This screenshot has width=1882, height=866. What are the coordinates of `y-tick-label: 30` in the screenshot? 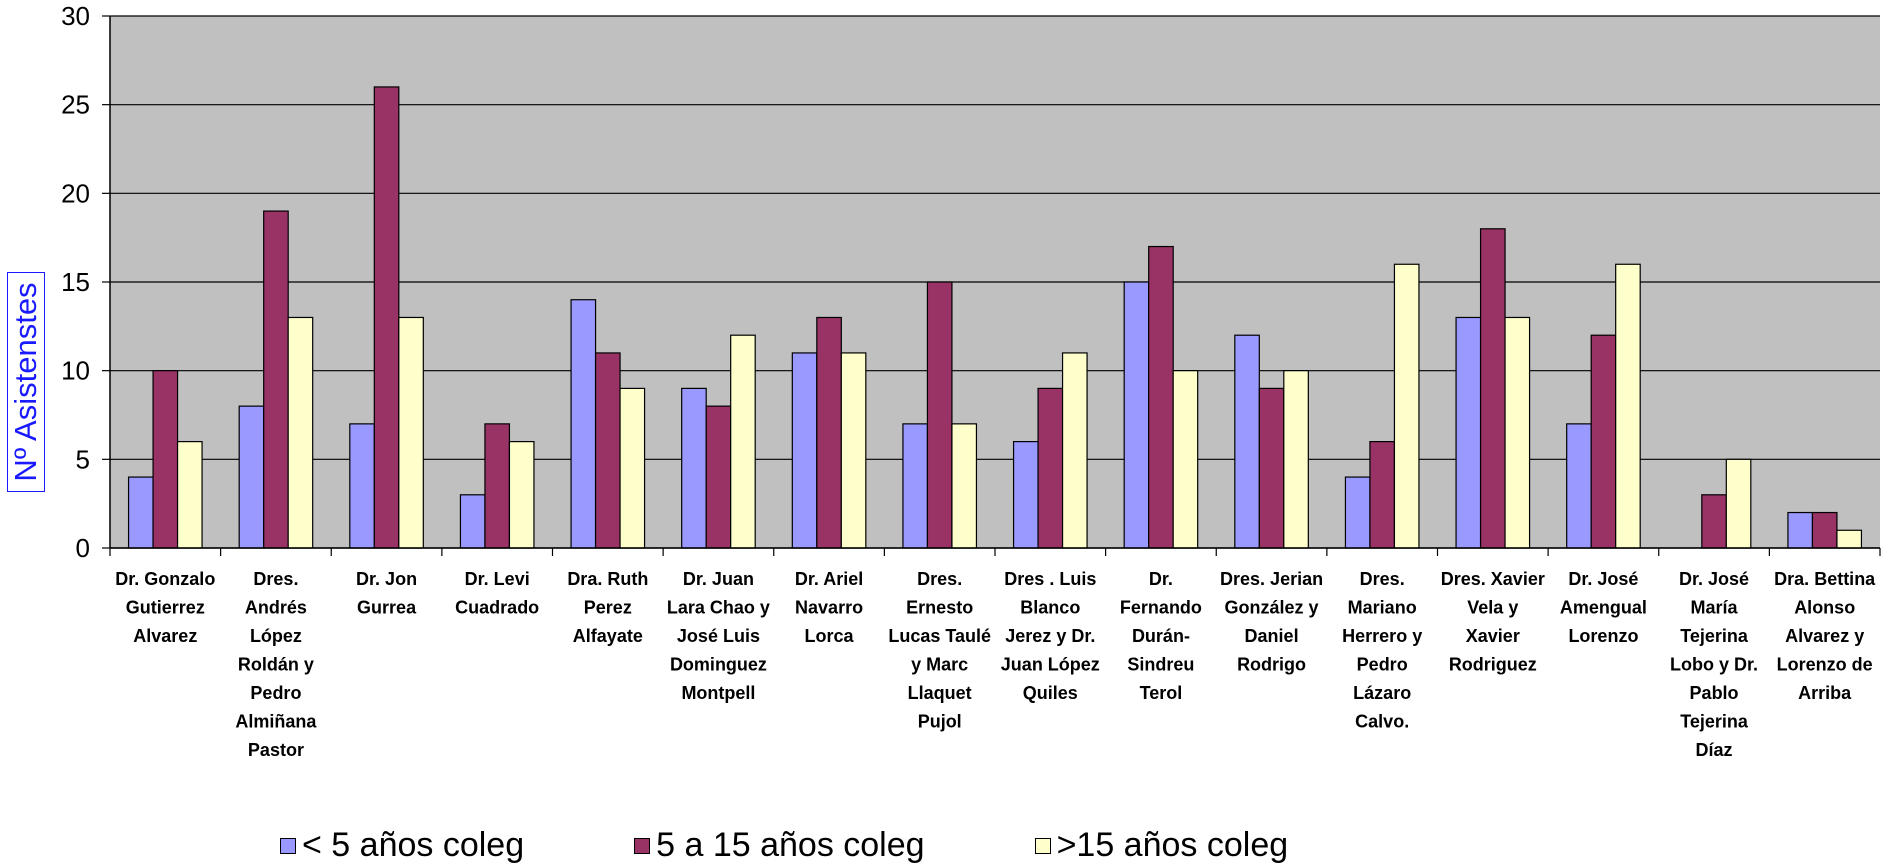 It's located at (75, 16).